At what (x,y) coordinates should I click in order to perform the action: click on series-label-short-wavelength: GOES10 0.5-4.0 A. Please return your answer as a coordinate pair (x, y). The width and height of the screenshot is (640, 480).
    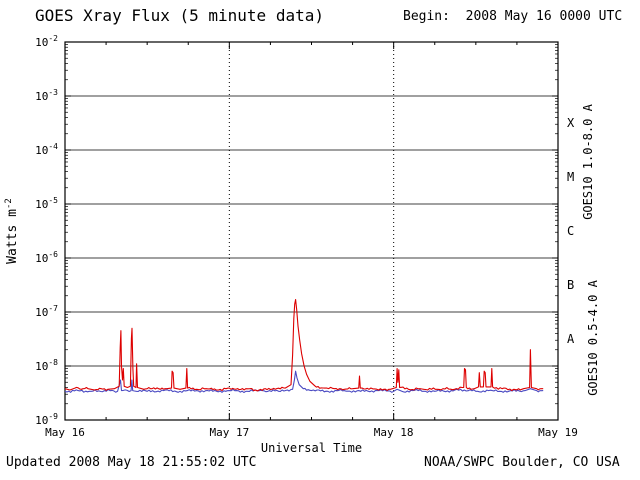
    Looking at the image, I should click on (593, 337).